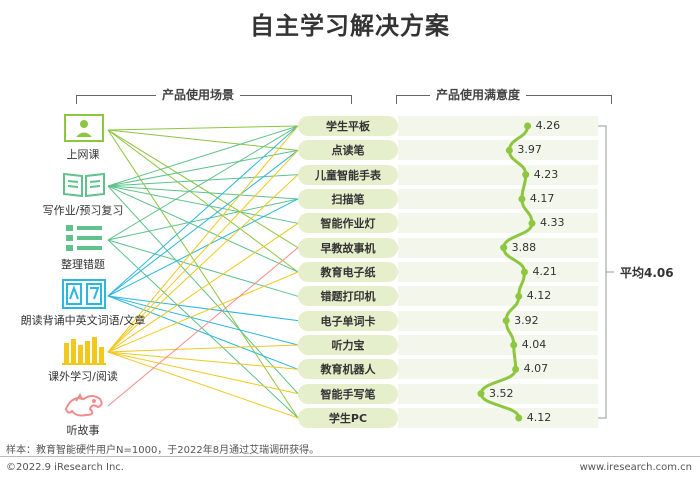  Describe the element at coordinates (548, 125) in the screenshot. I see `score-label: 4.26` at that location.